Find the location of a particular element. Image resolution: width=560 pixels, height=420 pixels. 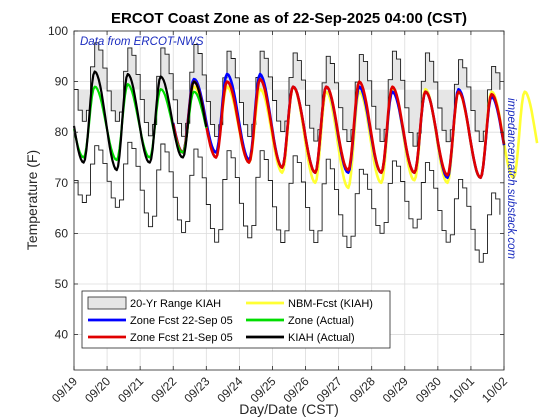

legend-label-zone-actual: Zone (Actual) is located at coordinates (321, 321).